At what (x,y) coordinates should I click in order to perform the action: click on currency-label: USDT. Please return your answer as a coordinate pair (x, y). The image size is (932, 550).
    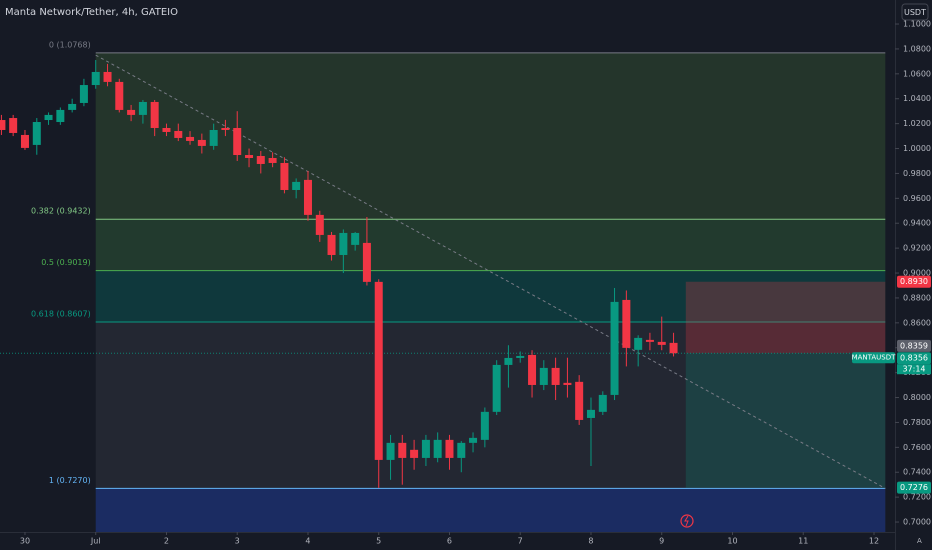
    Looking at the image, I should click on (915, 12).